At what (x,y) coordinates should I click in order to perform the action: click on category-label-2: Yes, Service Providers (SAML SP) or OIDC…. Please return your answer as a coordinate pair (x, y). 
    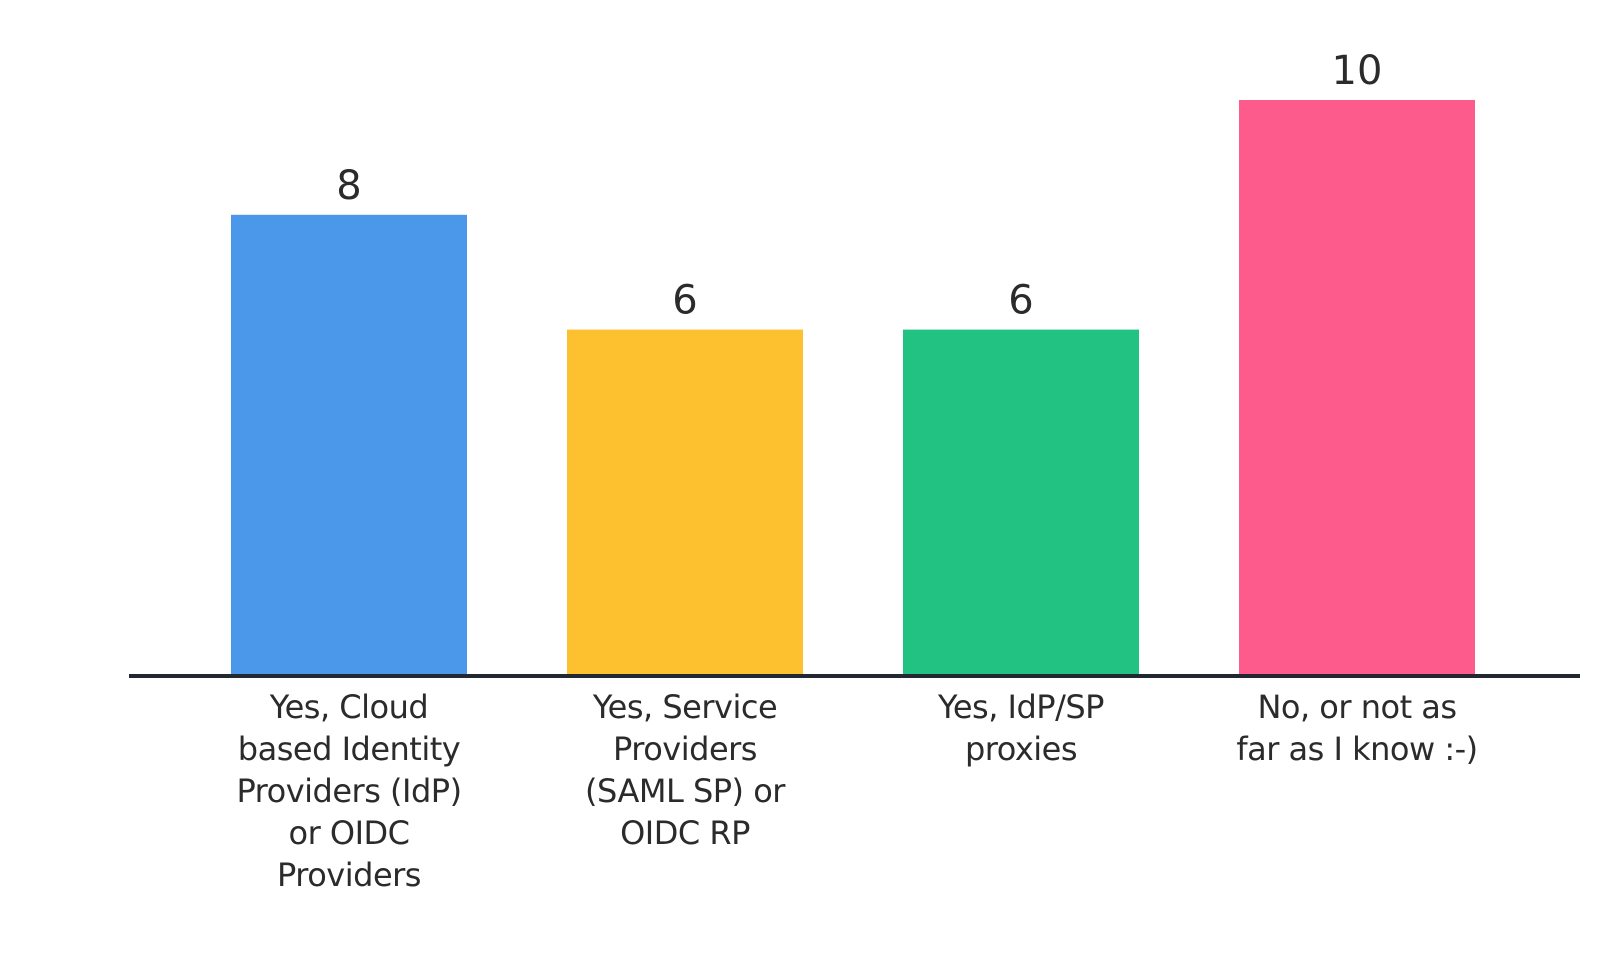
    Looking at the image, I should click on (685, 770).